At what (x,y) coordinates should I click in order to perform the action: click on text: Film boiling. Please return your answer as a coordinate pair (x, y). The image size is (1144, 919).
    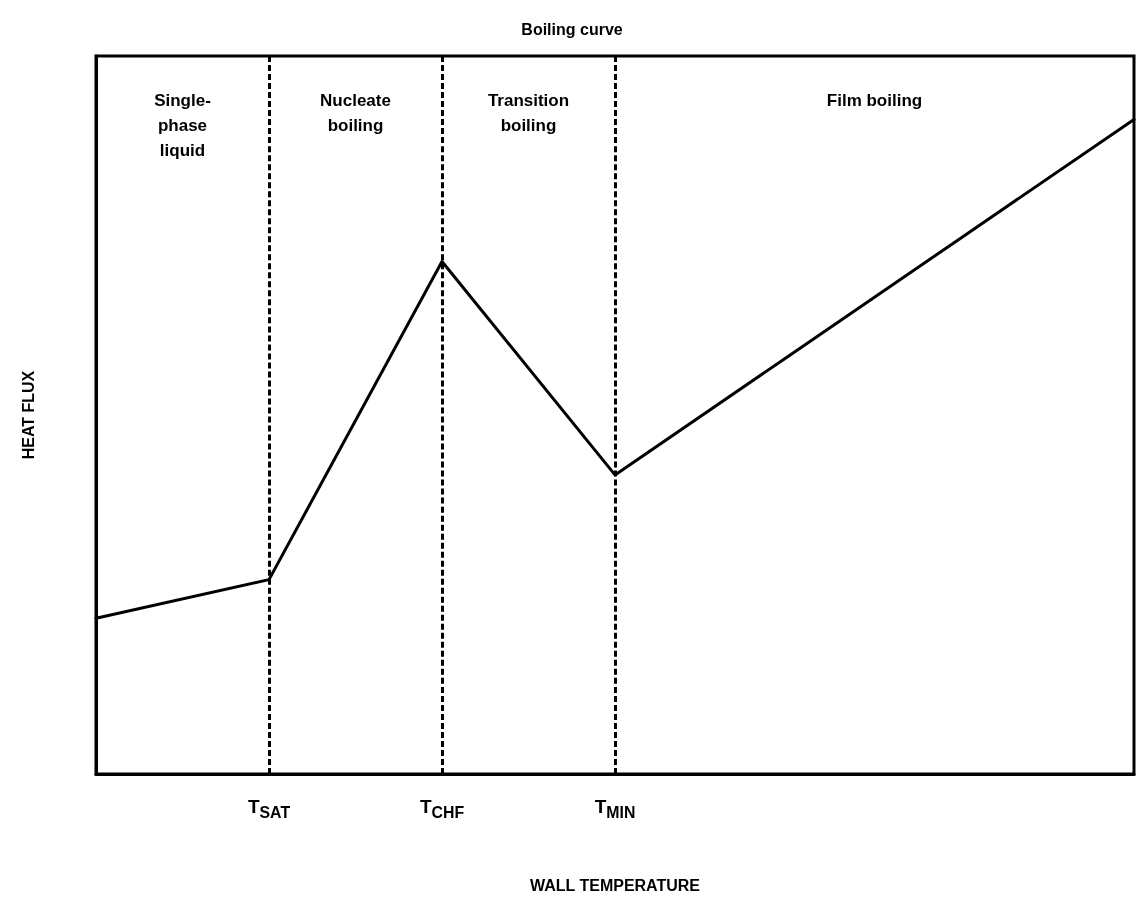
    Looking at the image, I should click on (874, 101).